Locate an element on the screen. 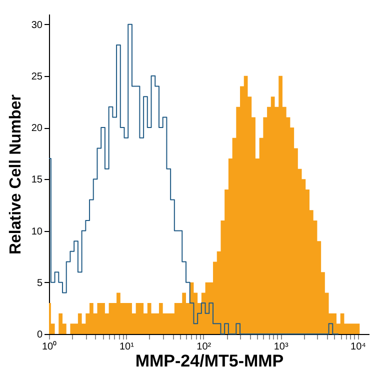 The image size is (375, 375). y-tick-label: 10 is located at coordinates (37, 232).